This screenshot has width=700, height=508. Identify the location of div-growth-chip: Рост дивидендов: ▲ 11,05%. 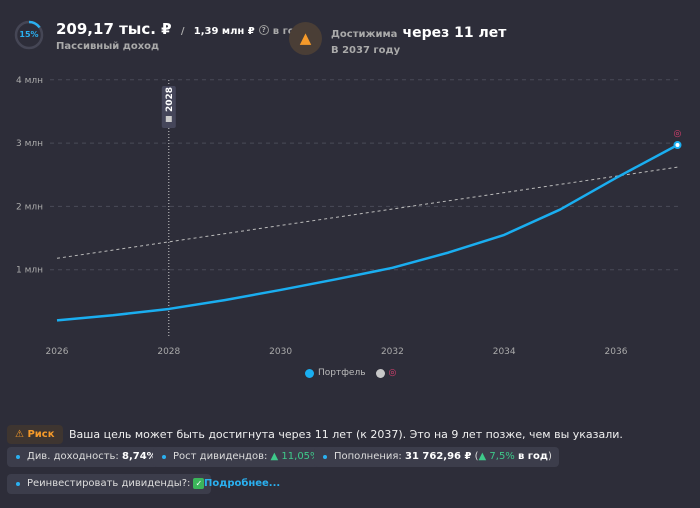
(240, 457).